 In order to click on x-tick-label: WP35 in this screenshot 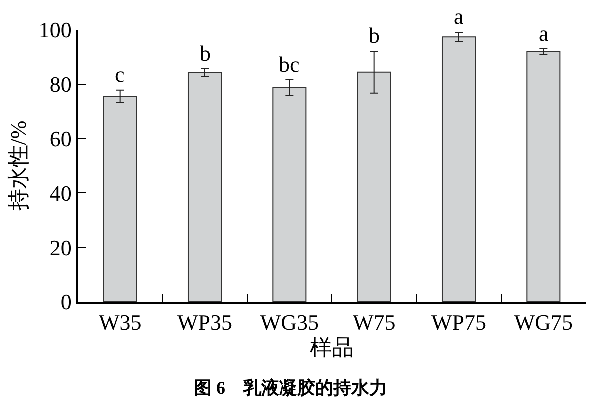, I will do `click(205, 323)`.